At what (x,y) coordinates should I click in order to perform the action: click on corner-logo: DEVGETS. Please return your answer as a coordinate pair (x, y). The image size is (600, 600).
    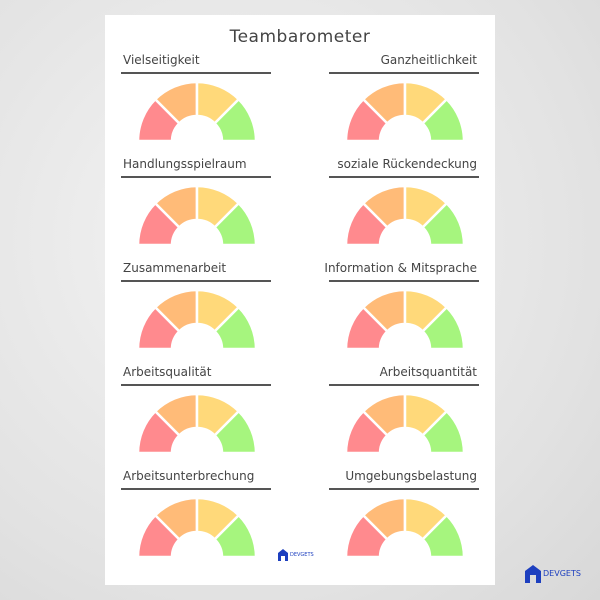
    Looking at the image, I should click on (553, 574).